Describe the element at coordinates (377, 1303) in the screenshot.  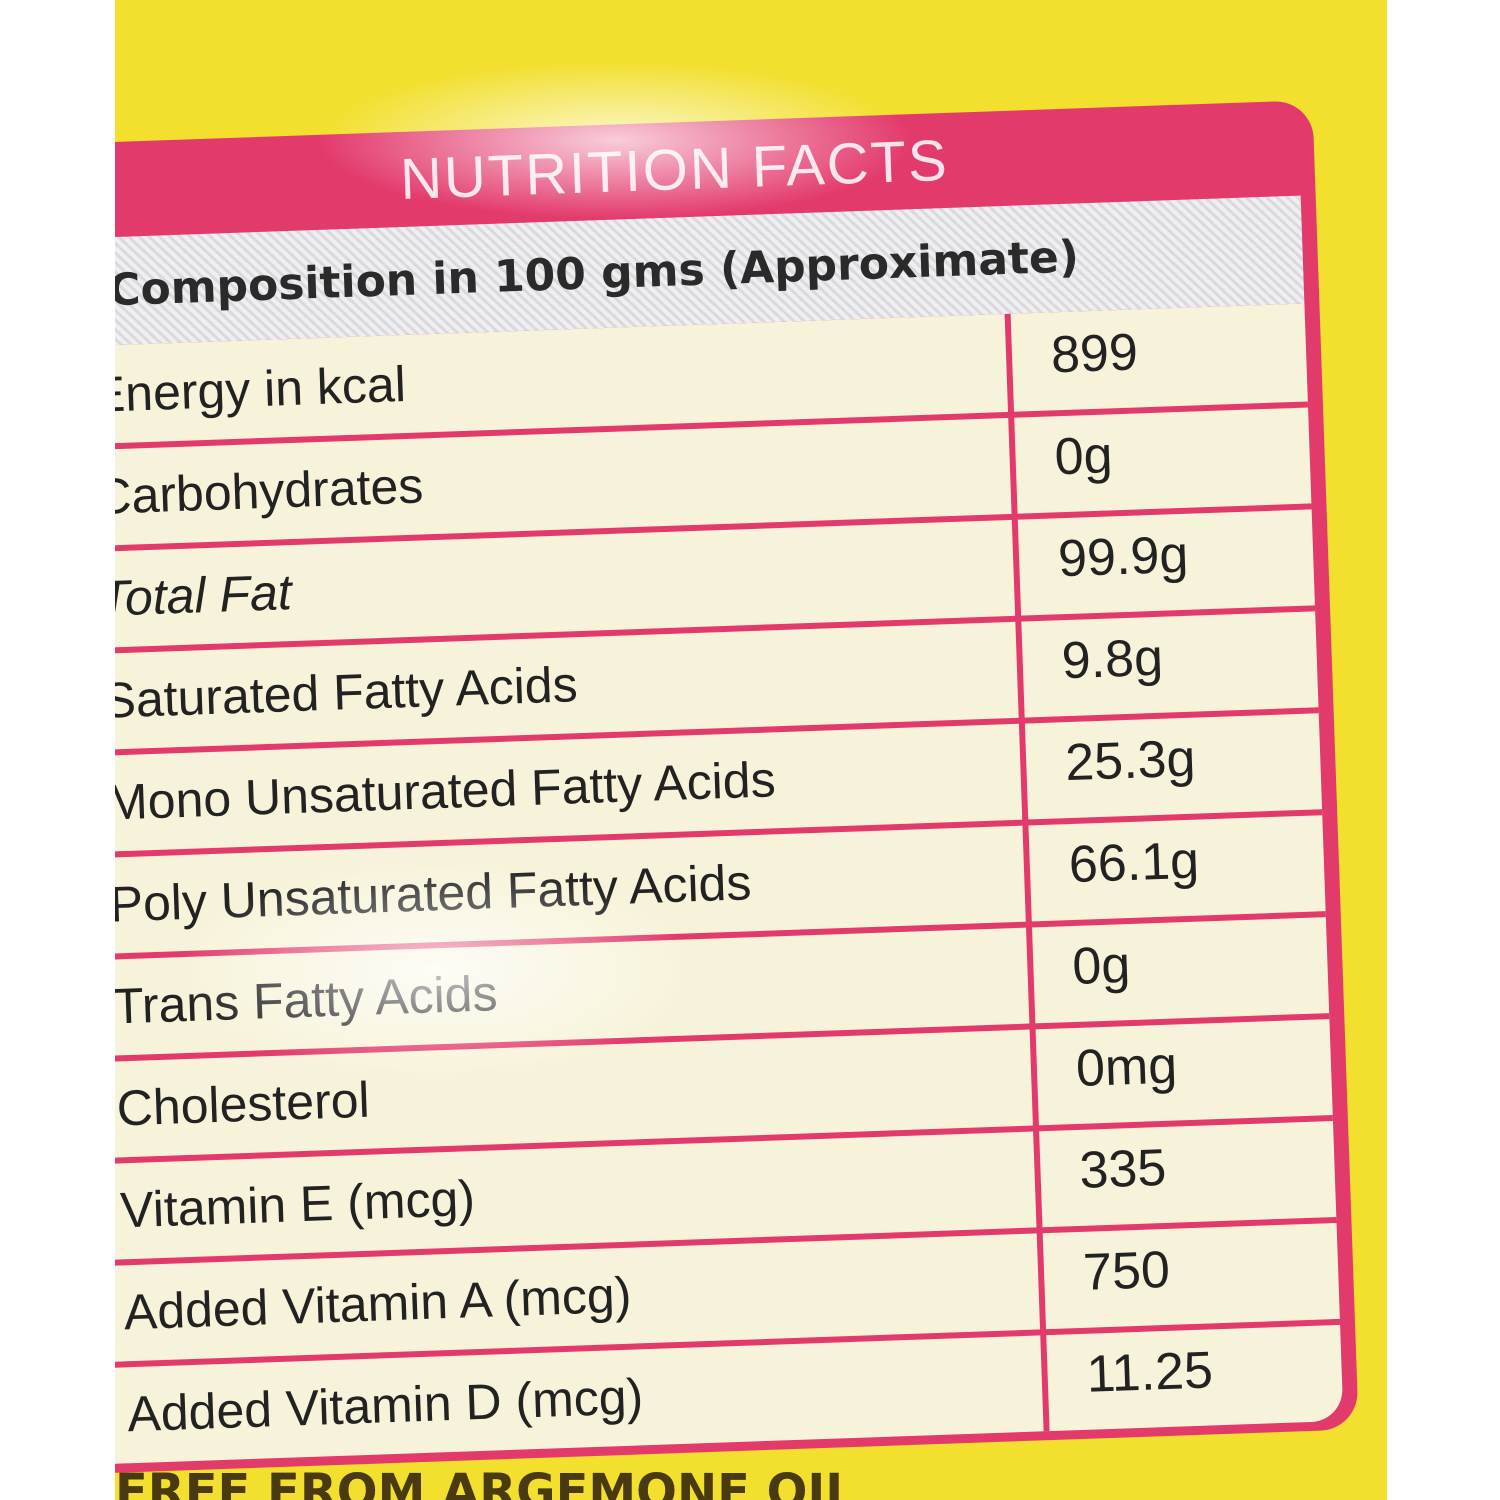
I see `nutrient-name: Added Vitamin A (mcg)` at that location.